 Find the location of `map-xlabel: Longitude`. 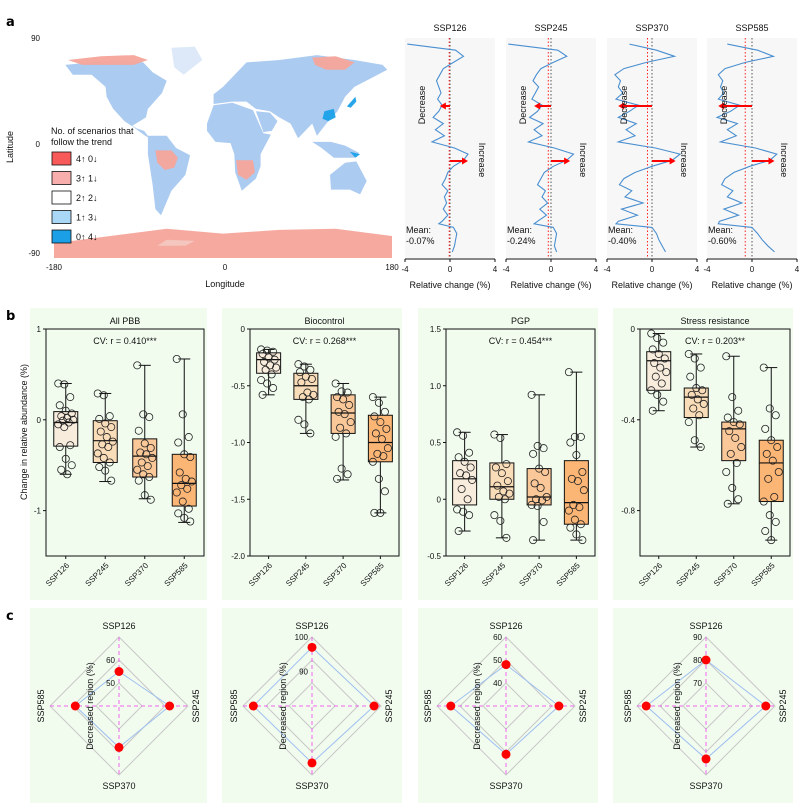

map-xlabel: Longitude is located at coordinates (225, 284).